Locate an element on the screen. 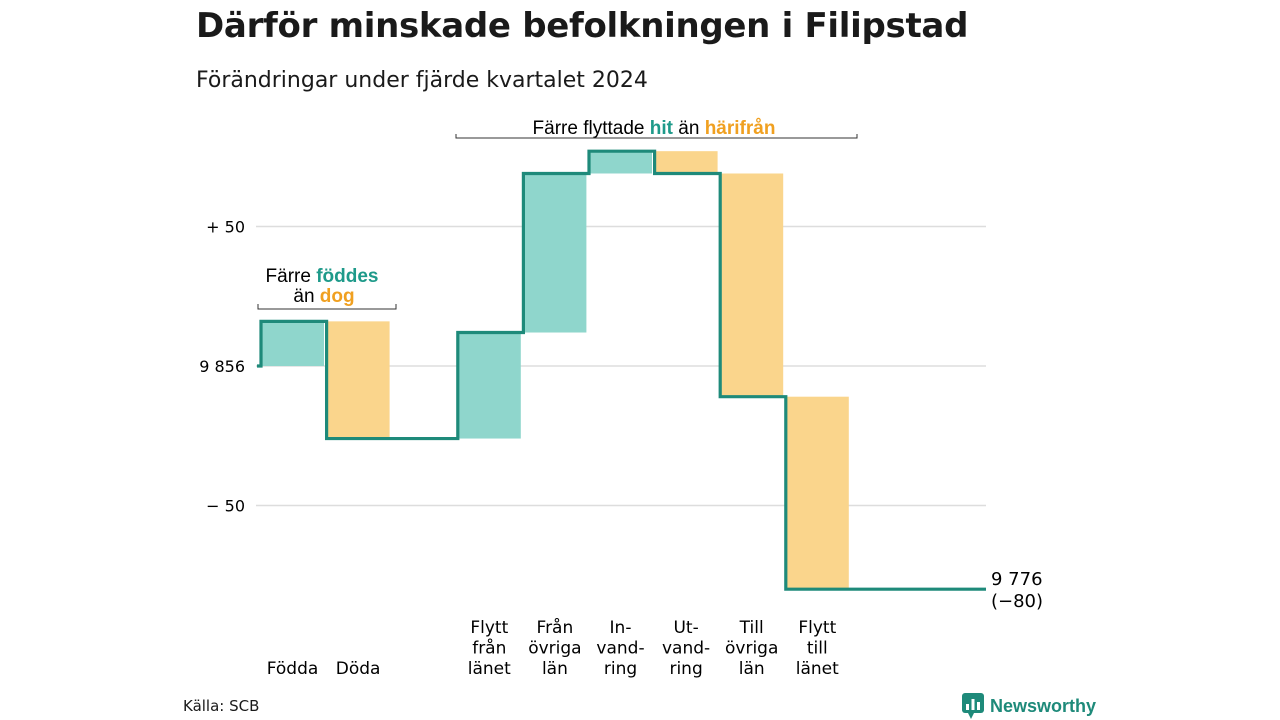  births-annotation-pre2: än is located at coordinates (306, 296).